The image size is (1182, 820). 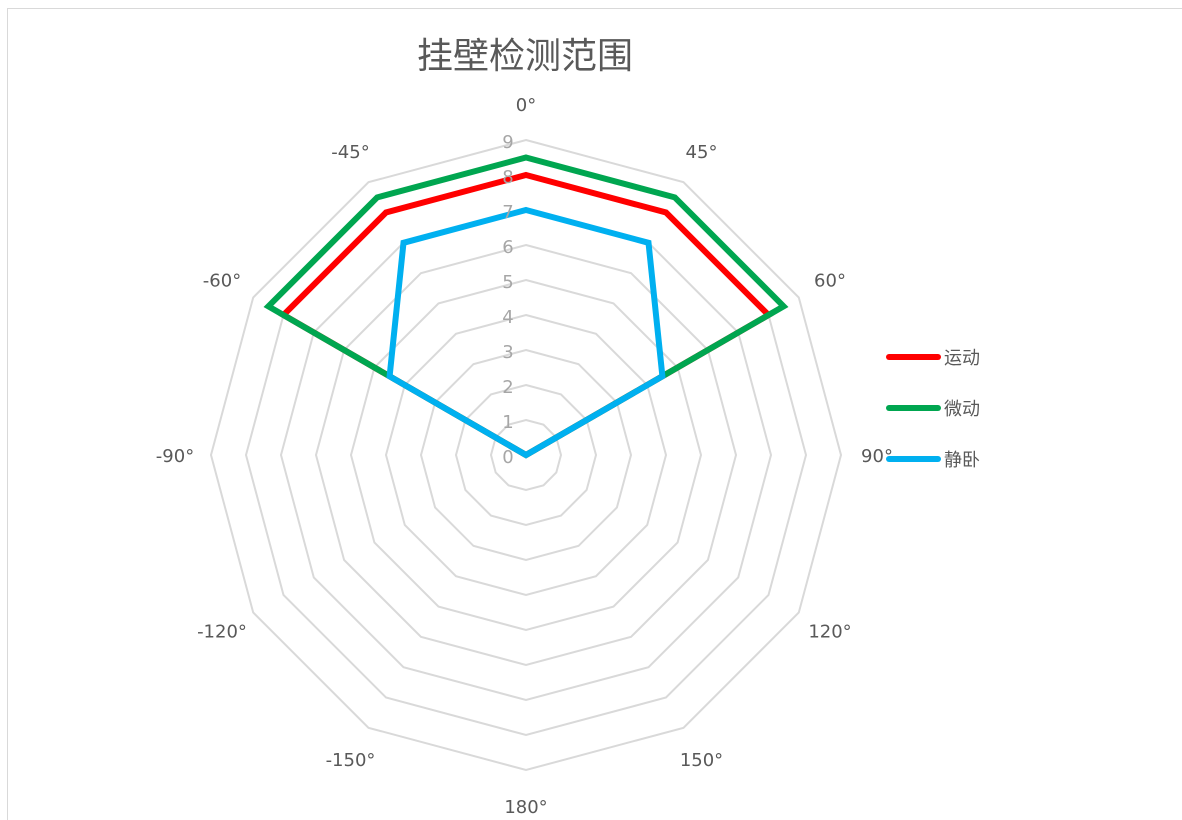 I want to click on angle-label: -45°, so click(x=350, y=152).